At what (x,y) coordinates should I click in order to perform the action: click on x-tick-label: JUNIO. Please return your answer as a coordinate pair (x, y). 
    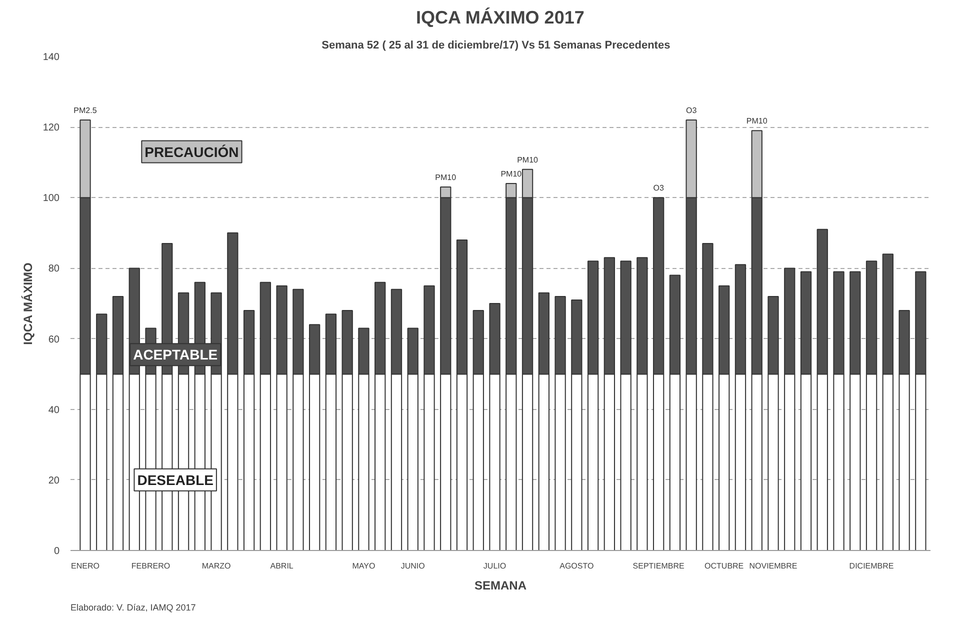
    Looking at the image, I should click on (412, 566).